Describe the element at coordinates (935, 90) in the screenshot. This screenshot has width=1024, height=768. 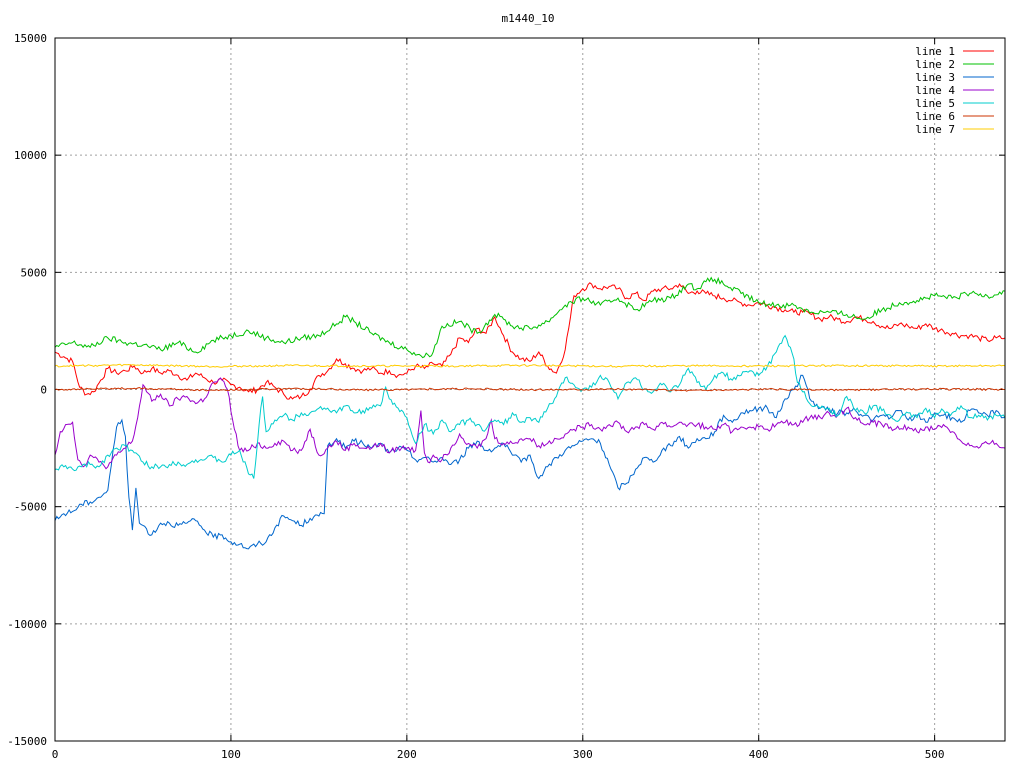
I see `legend-label-4: line 4` at that location.